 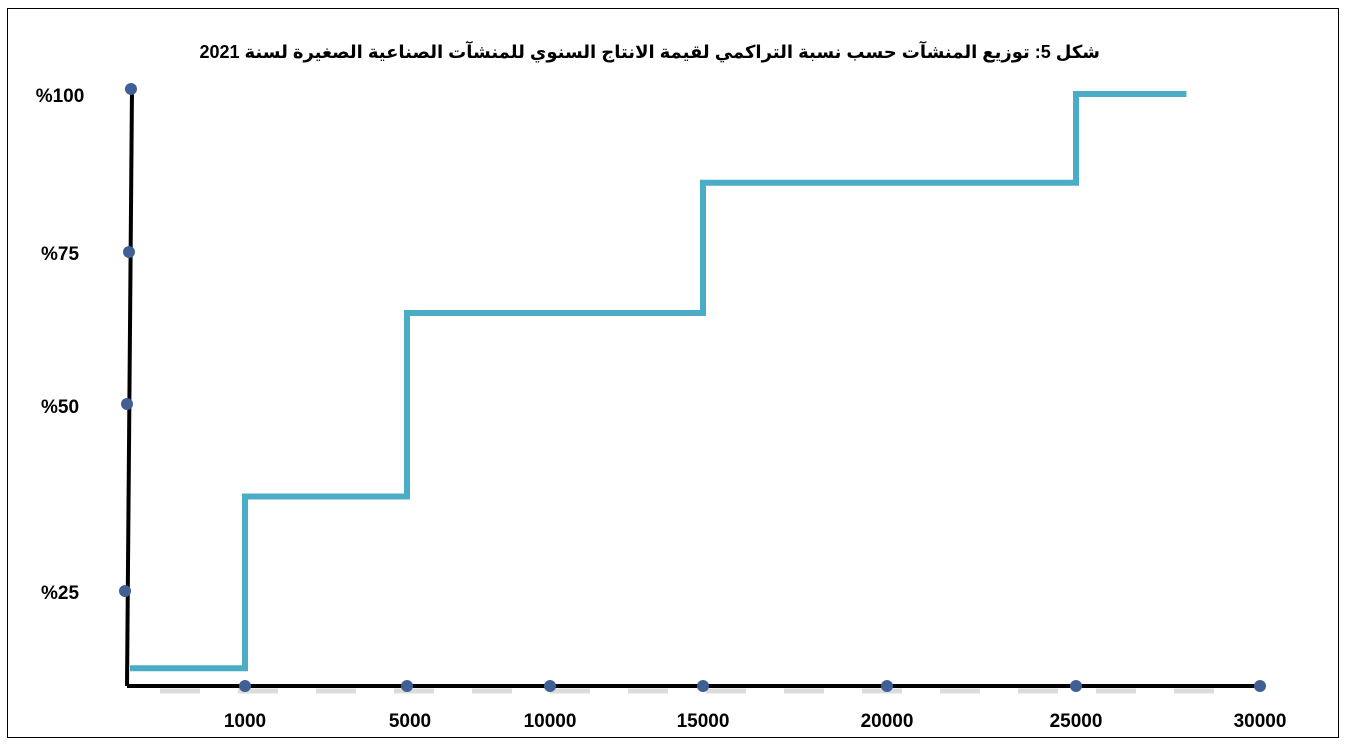 What do you see at coordinates (60, 407) in the screenshot?
I see `y-tick-label-1: %50` at bounding box center [60, 407].